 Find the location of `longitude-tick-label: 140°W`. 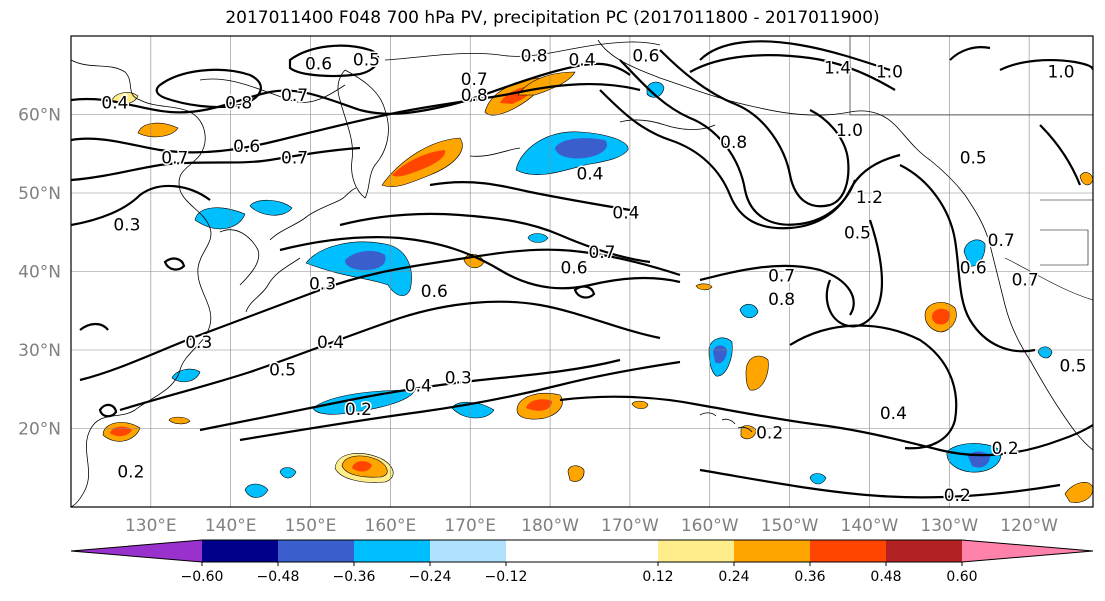

longitude-tick-label: 140°W is located at coordinates (870, 526).